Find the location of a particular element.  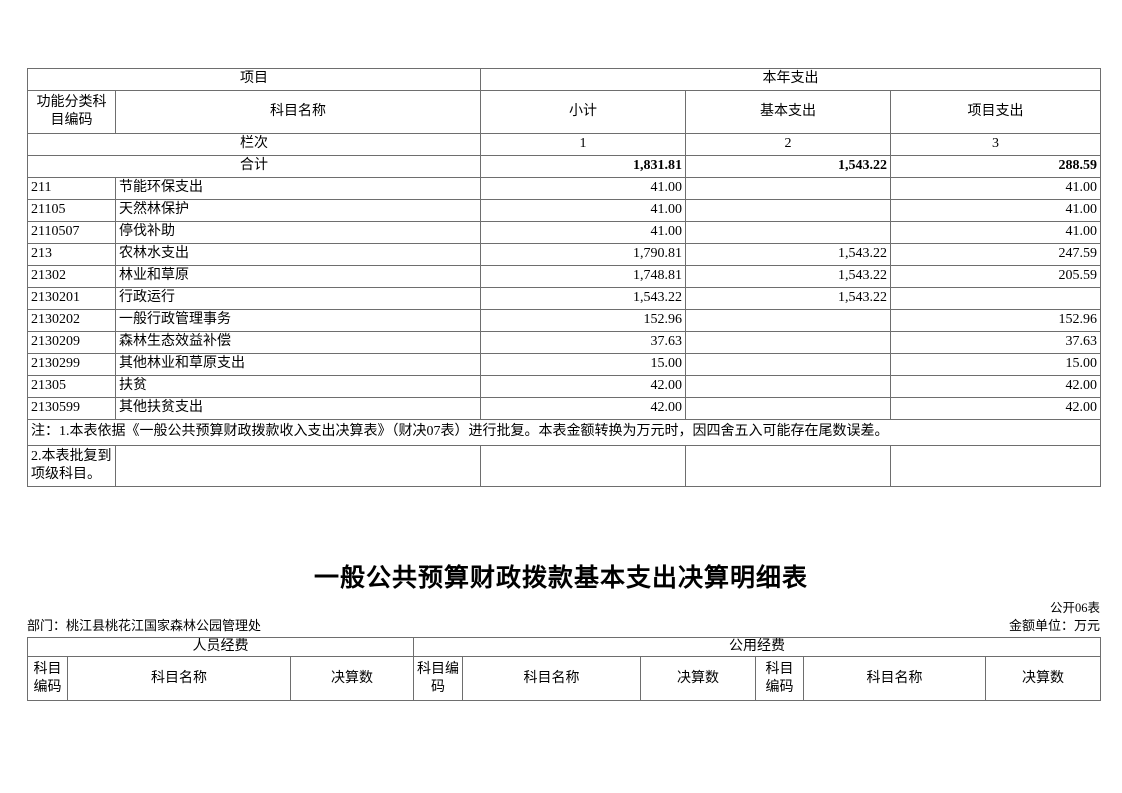

total-row: 合计 1,831.81 1,543.22 288.59 is located at coordinates (564, 166).